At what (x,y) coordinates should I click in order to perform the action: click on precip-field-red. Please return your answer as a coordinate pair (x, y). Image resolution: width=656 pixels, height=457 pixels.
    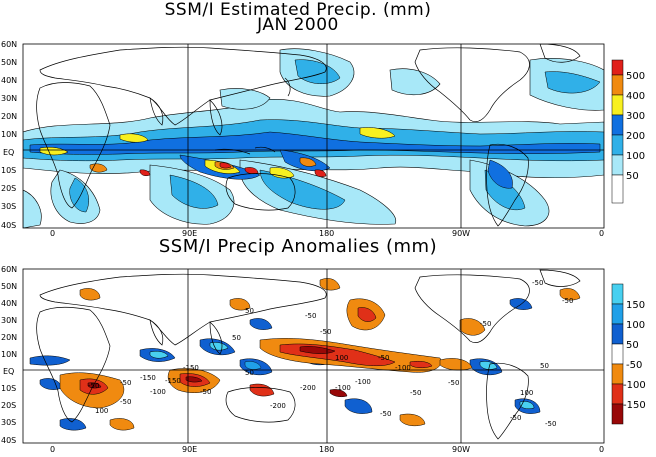
    Looking at the image, I should click on (233, 170).